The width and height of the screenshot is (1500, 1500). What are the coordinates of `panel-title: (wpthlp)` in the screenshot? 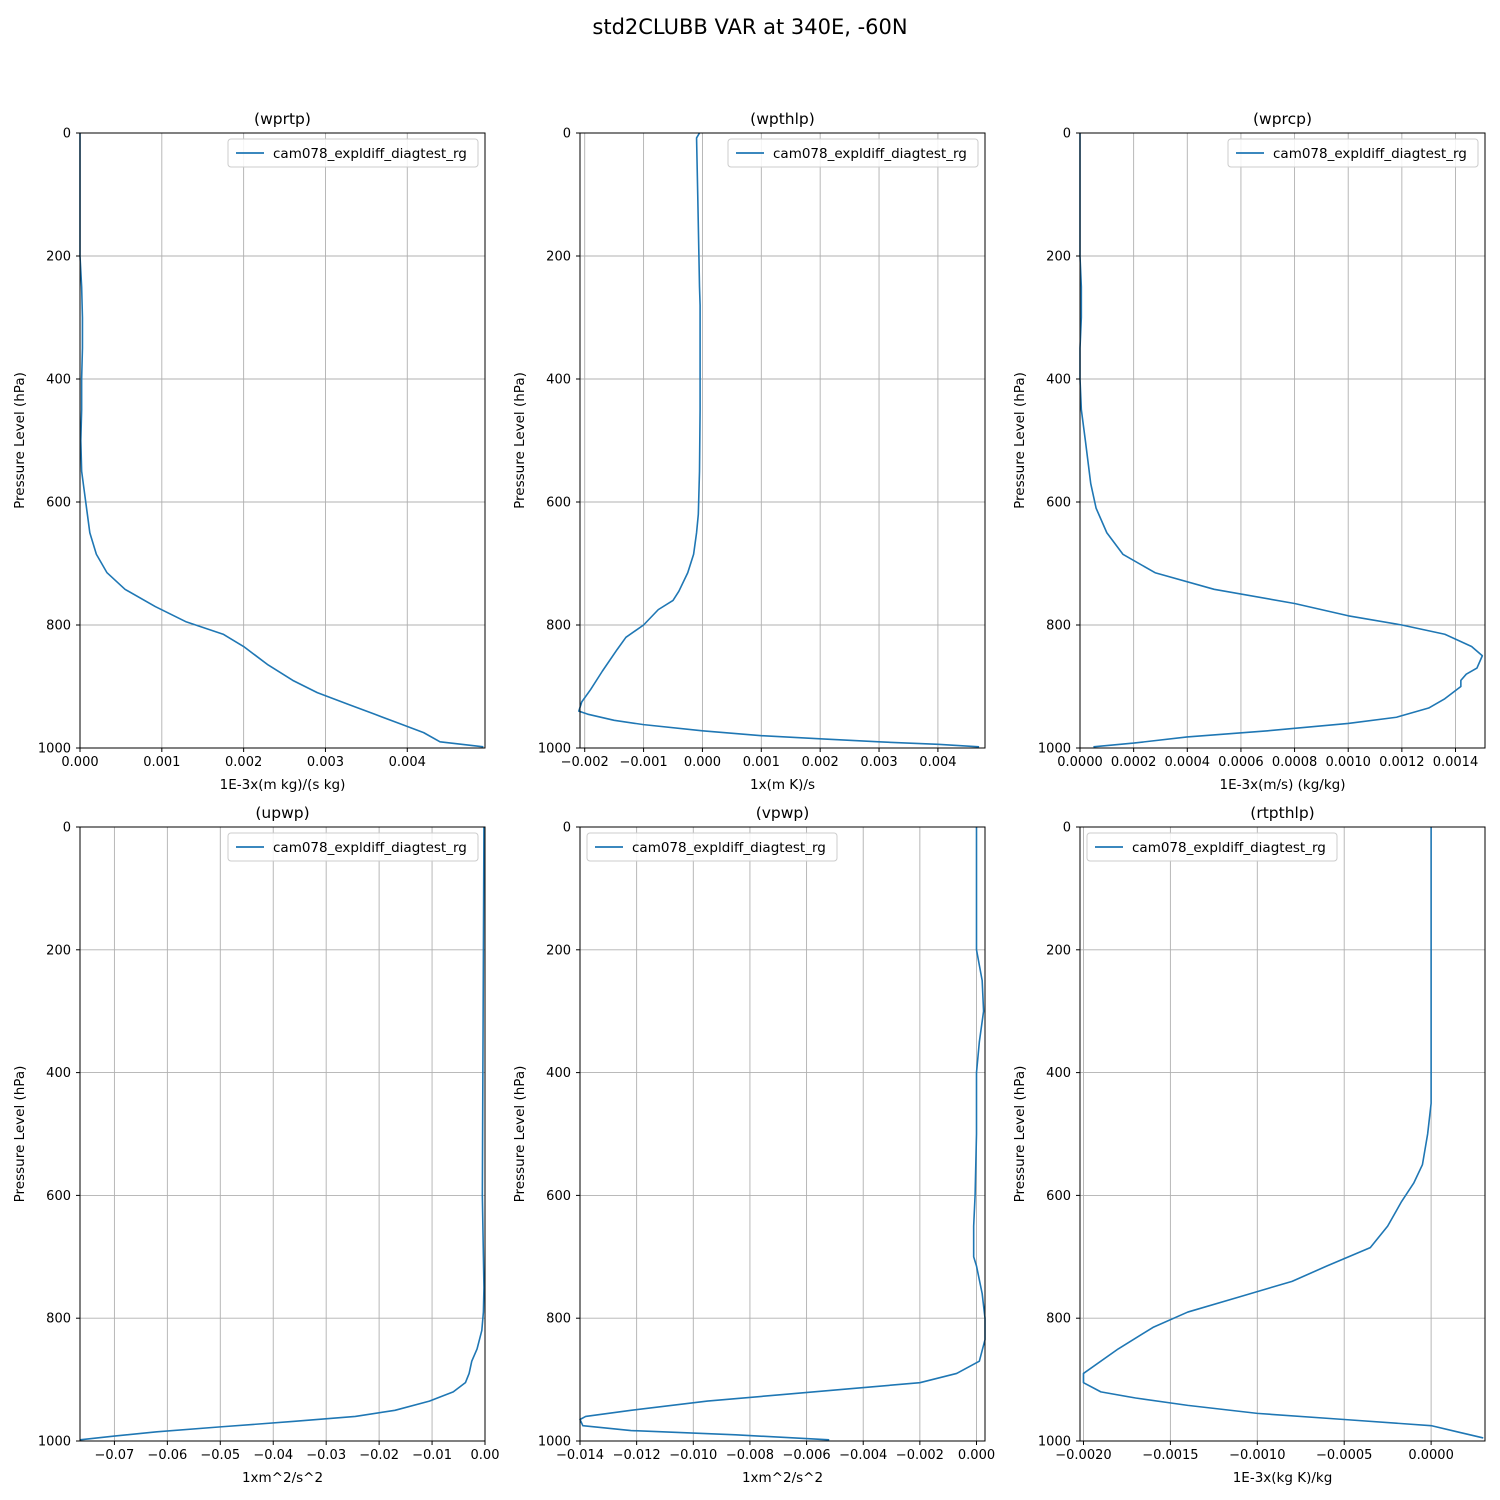 It's located at (782, 119).